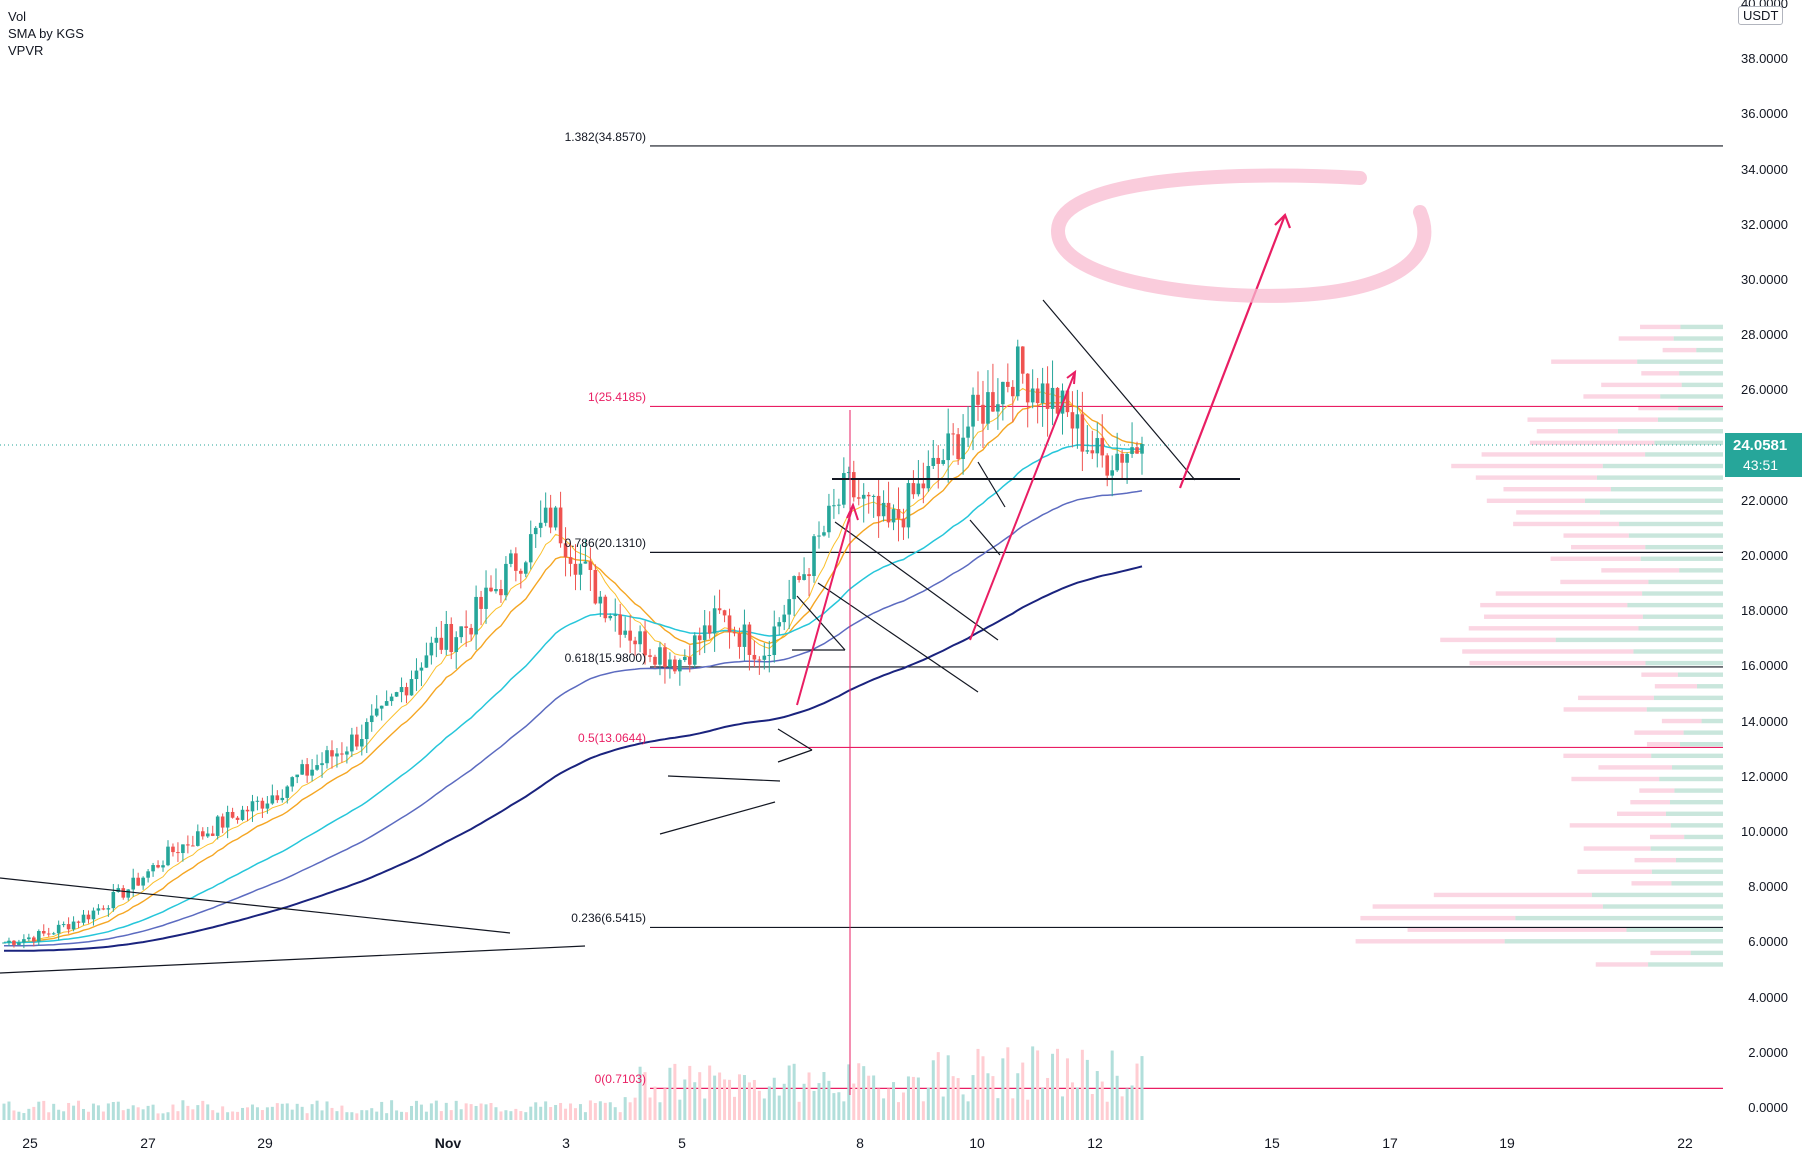  Describe the element at coordinates (620, 1079) in the screenshot. I see `fib-level-label: 0(0.7103)` at that location.